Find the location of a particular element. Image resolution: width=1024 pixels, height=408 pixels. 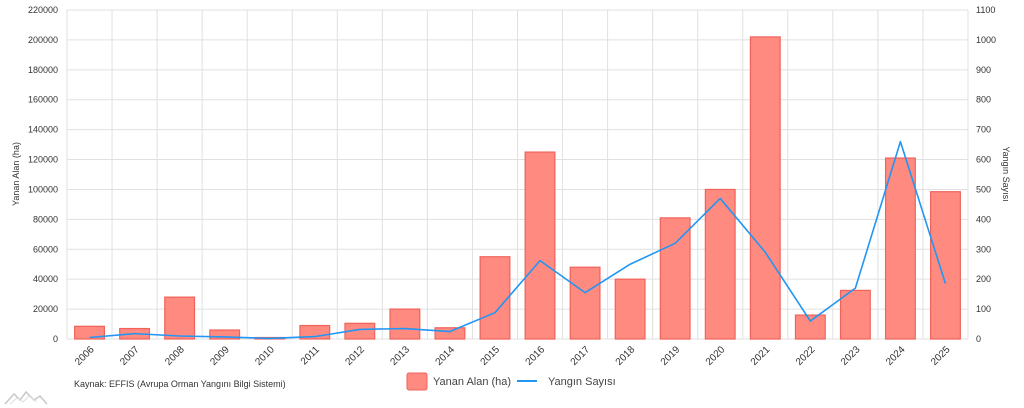

x-tick-label: 2014 is located at coordinates (446, 356).